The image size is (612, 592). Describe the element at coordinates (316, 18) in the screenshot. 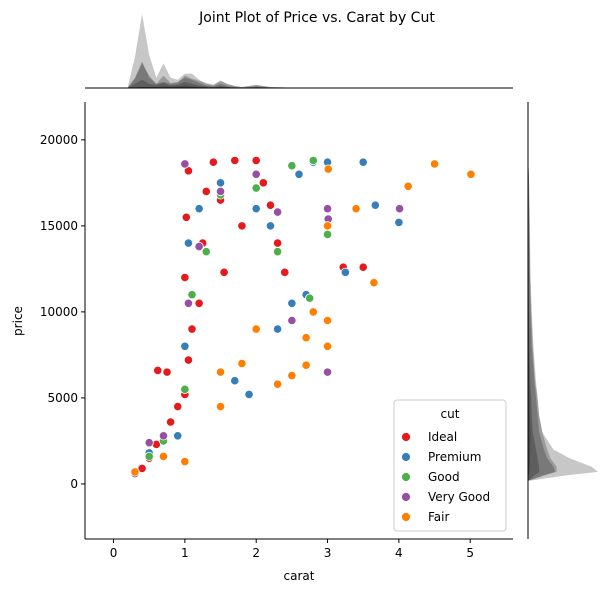

I see `chart-title: Joint Plot of Price vs. Carat by Cut` at that location.